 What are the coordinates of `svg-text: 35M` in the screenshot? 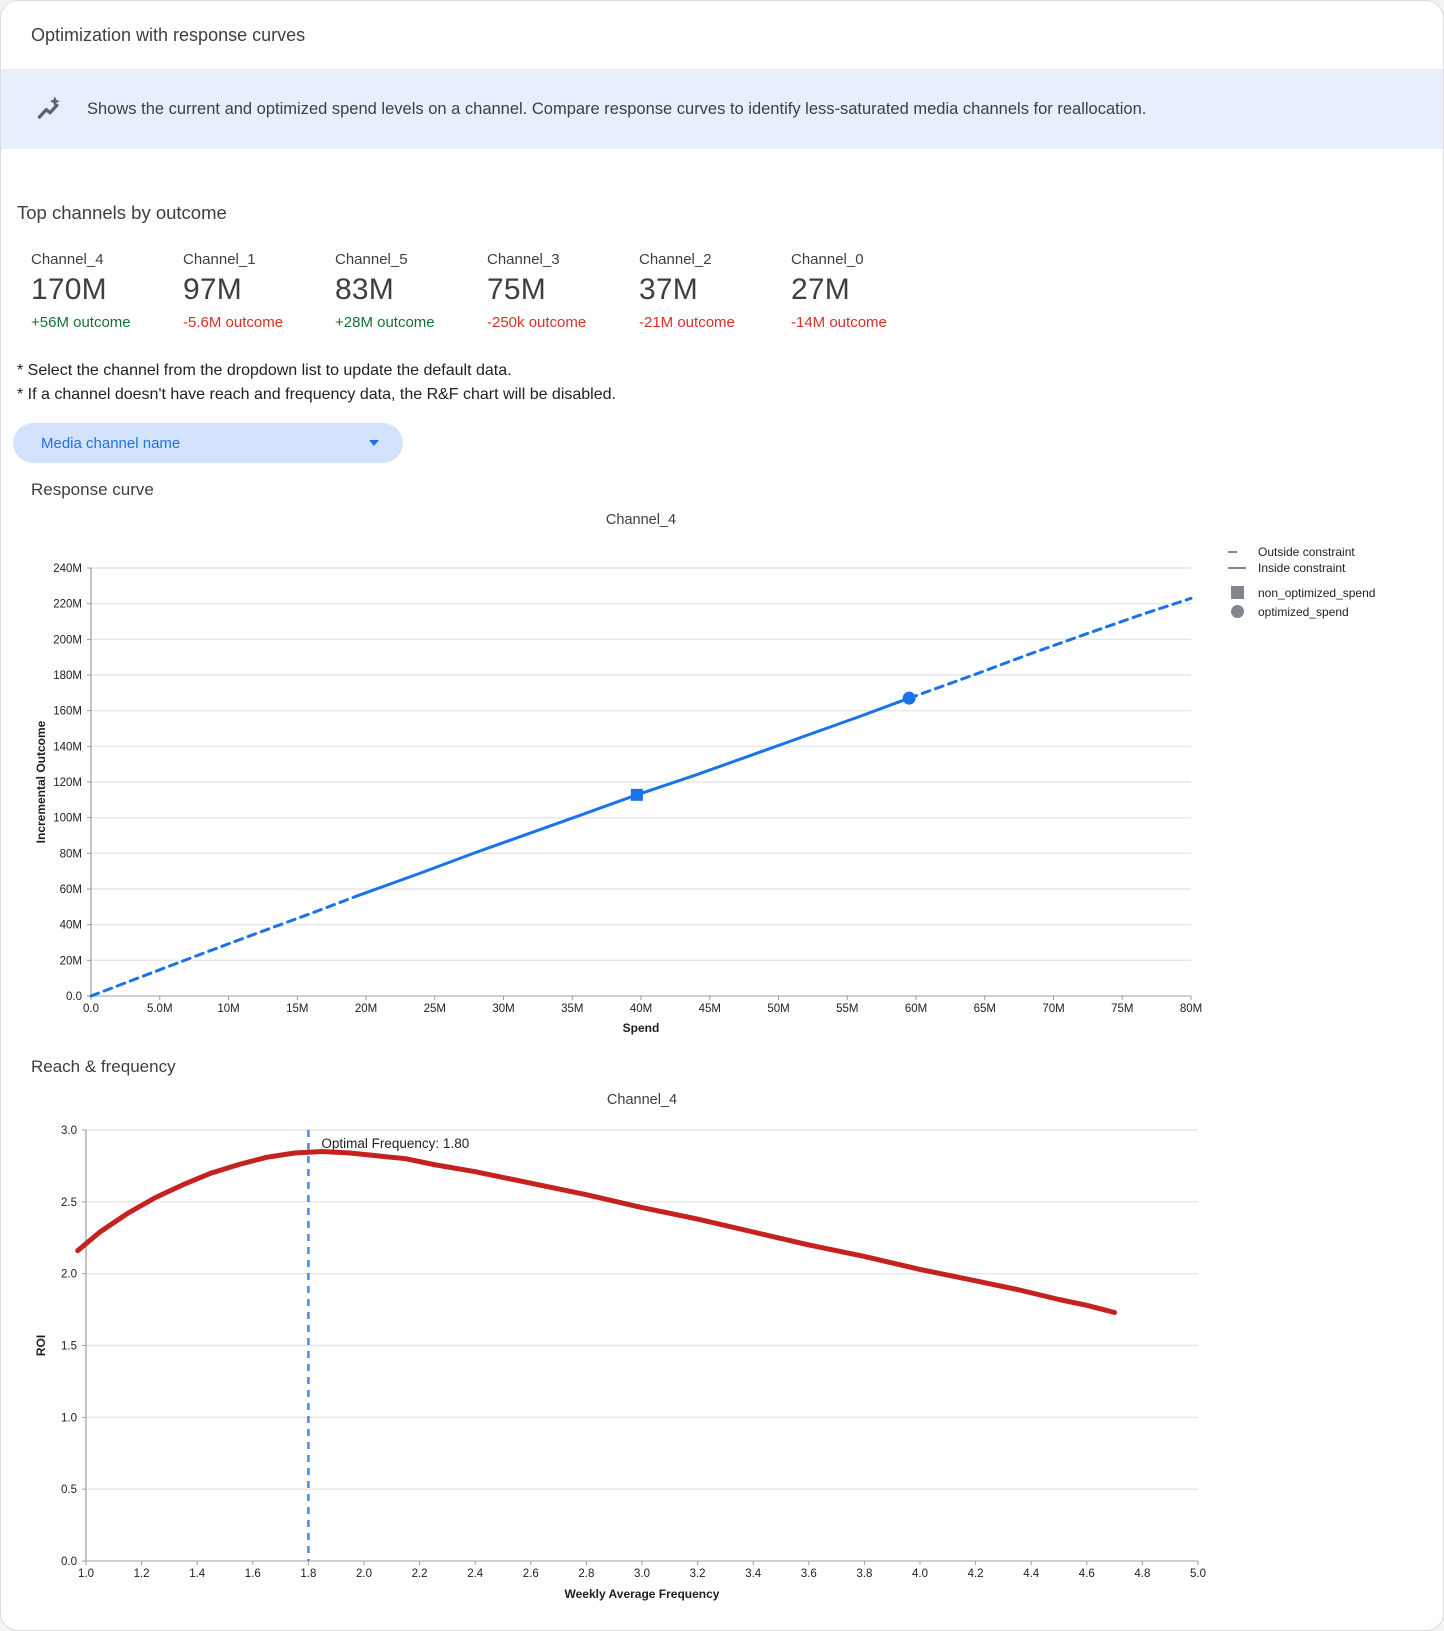 It's located at (572, 1009).